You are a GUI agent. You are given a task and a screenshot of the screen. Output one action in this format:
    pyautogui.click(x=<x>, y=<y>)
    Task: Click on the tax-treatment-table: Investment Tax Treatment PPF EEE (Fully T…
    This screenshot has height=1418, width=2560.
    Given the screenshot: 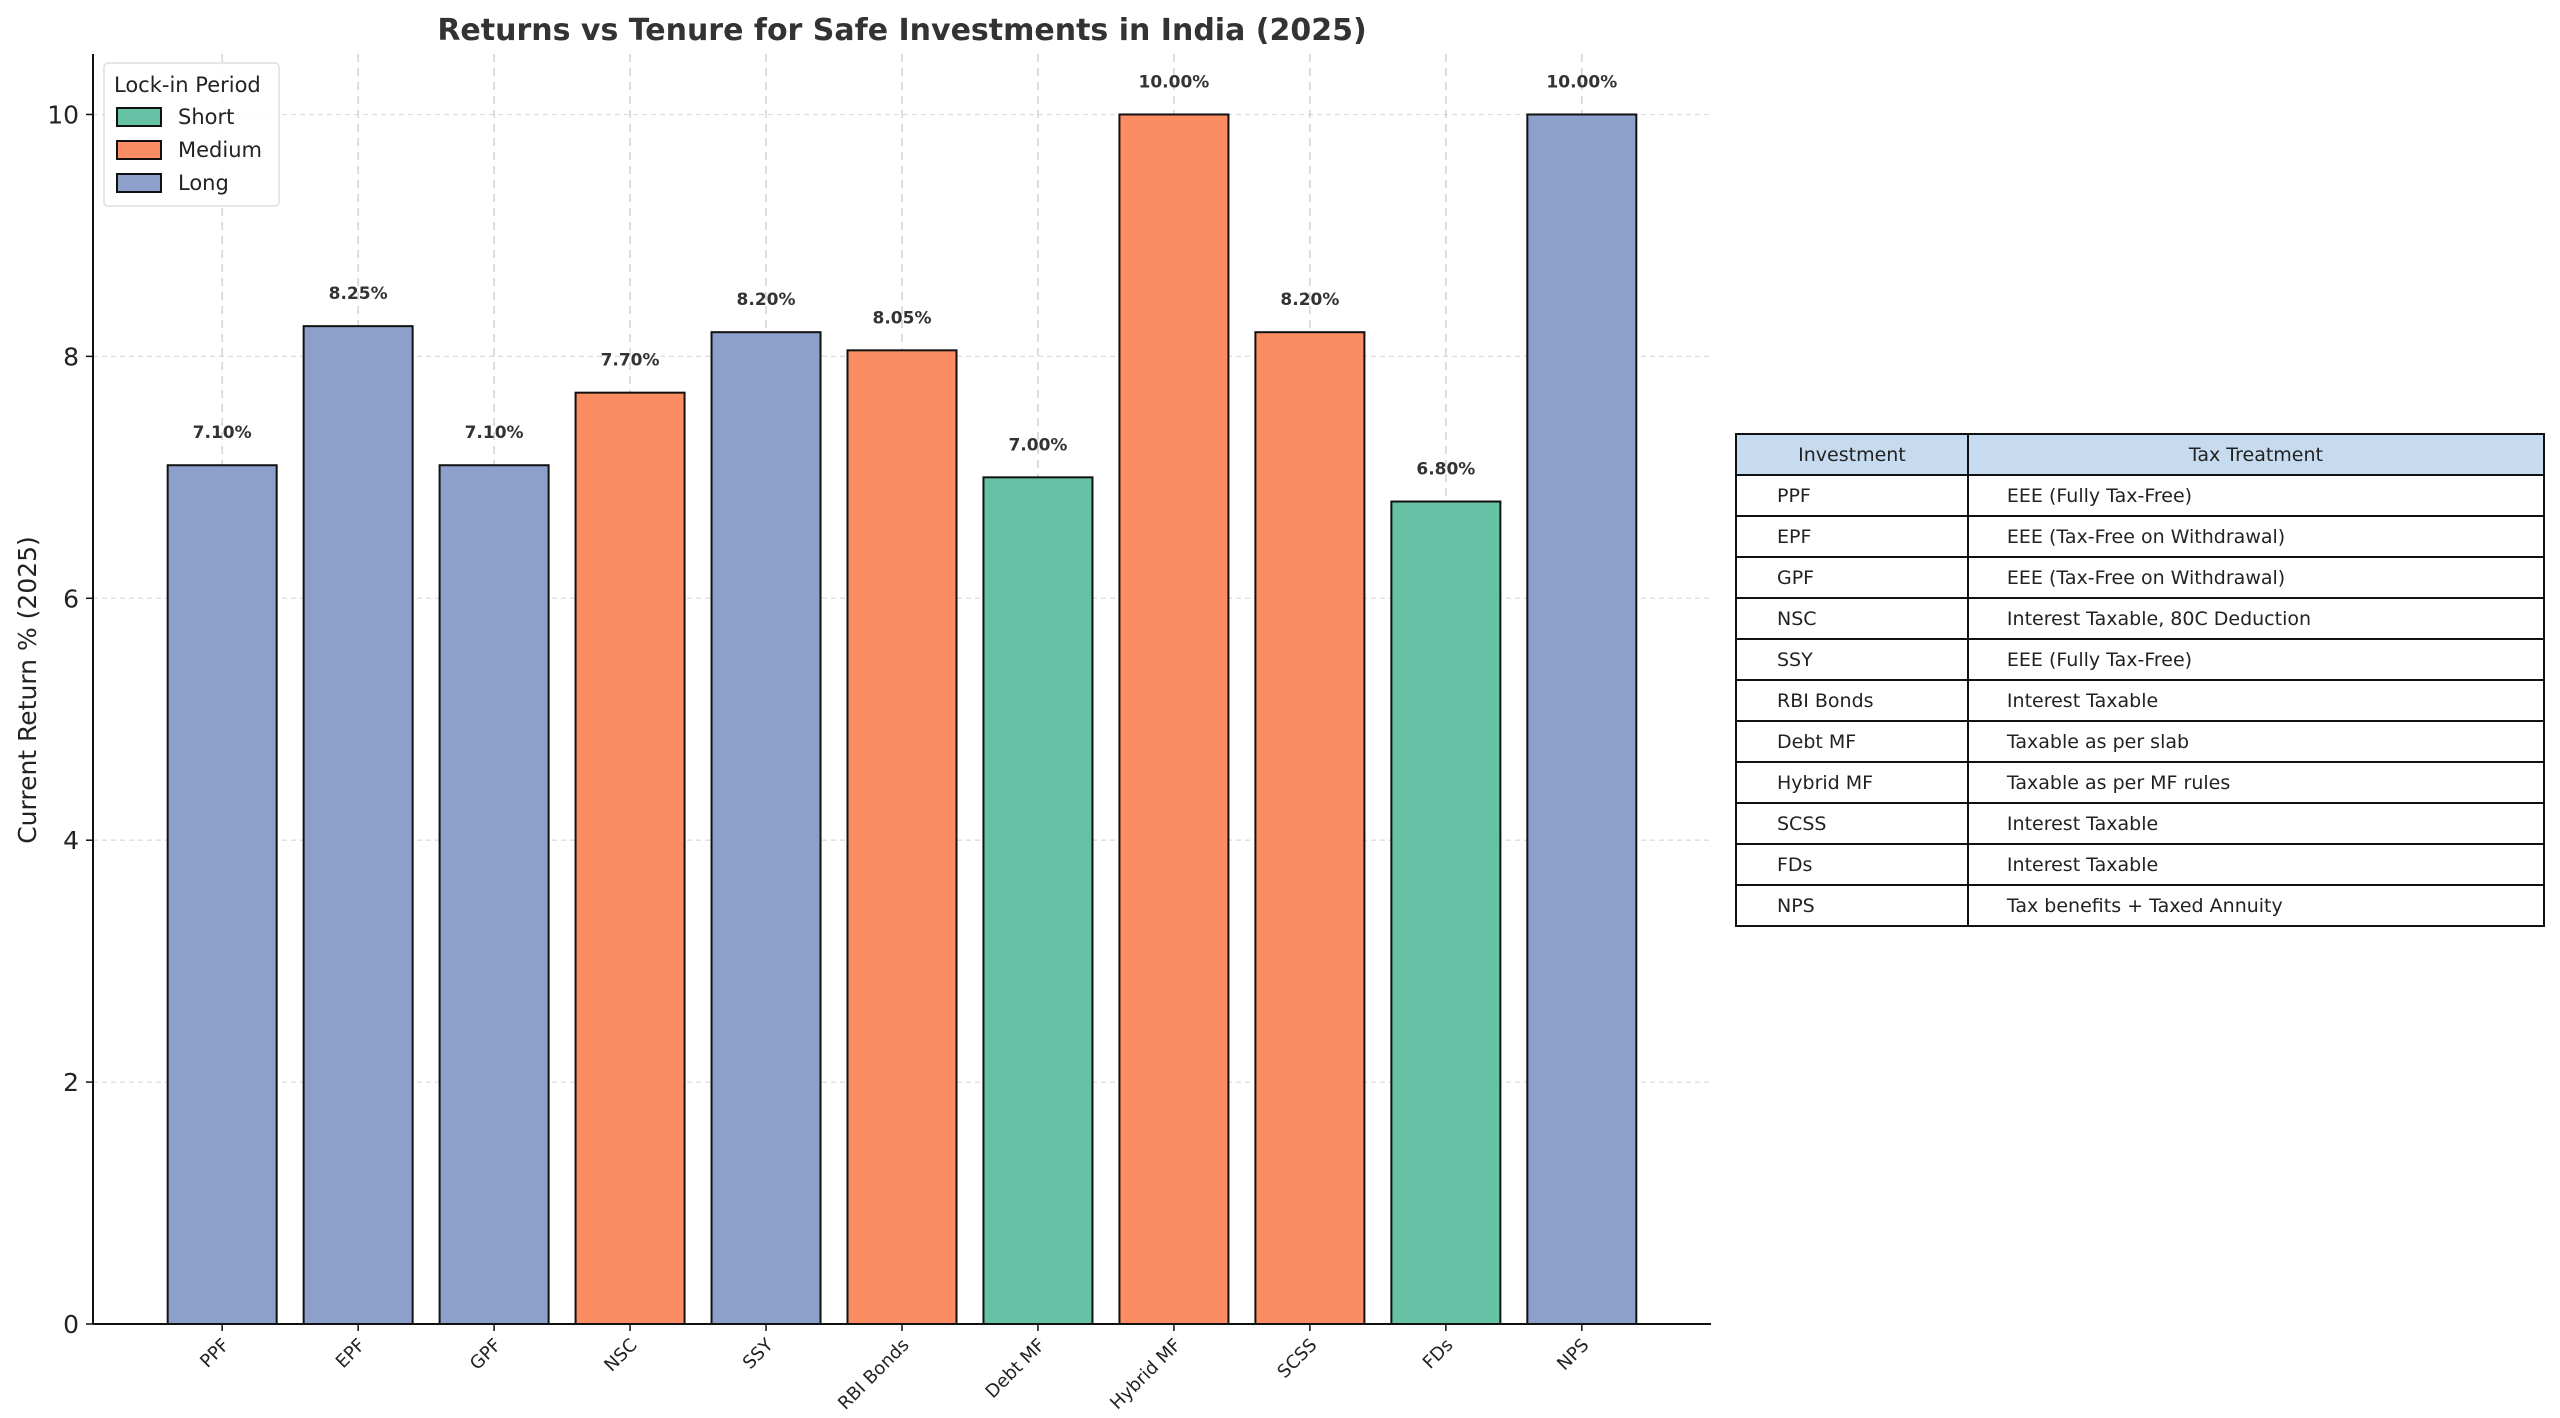 What is the action you would take?
    pyautogui.click(x=2140, y=680)
    